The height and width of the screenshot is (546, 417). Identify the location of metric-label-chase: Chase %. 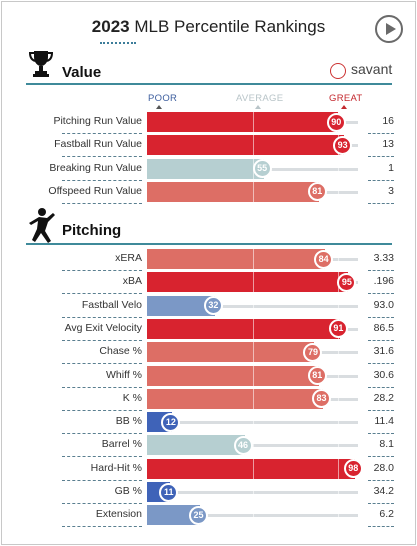
(120, 351).